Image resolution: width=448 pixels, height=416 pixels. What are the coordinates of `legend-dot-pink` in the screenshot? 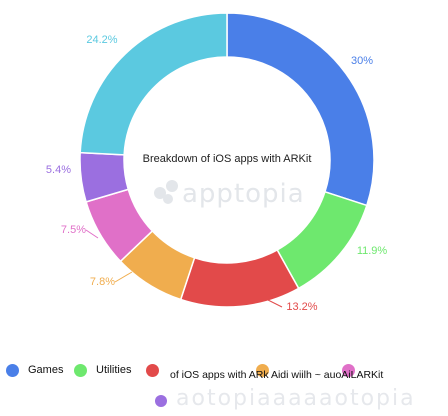 It's located at (348, 370).